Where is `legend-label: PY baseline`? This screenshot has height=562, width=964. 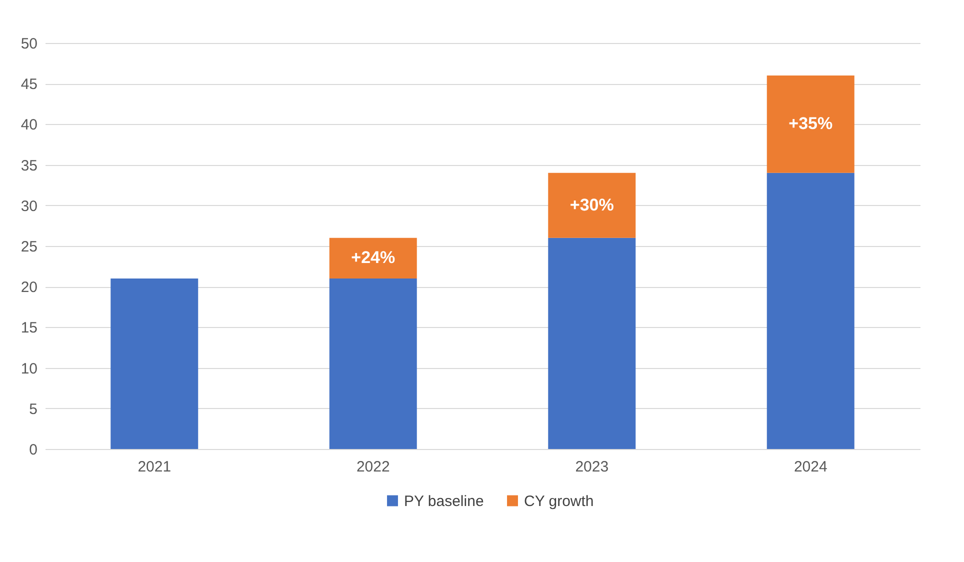
legend-label: PY baseline is located at coordinates (444, 501).